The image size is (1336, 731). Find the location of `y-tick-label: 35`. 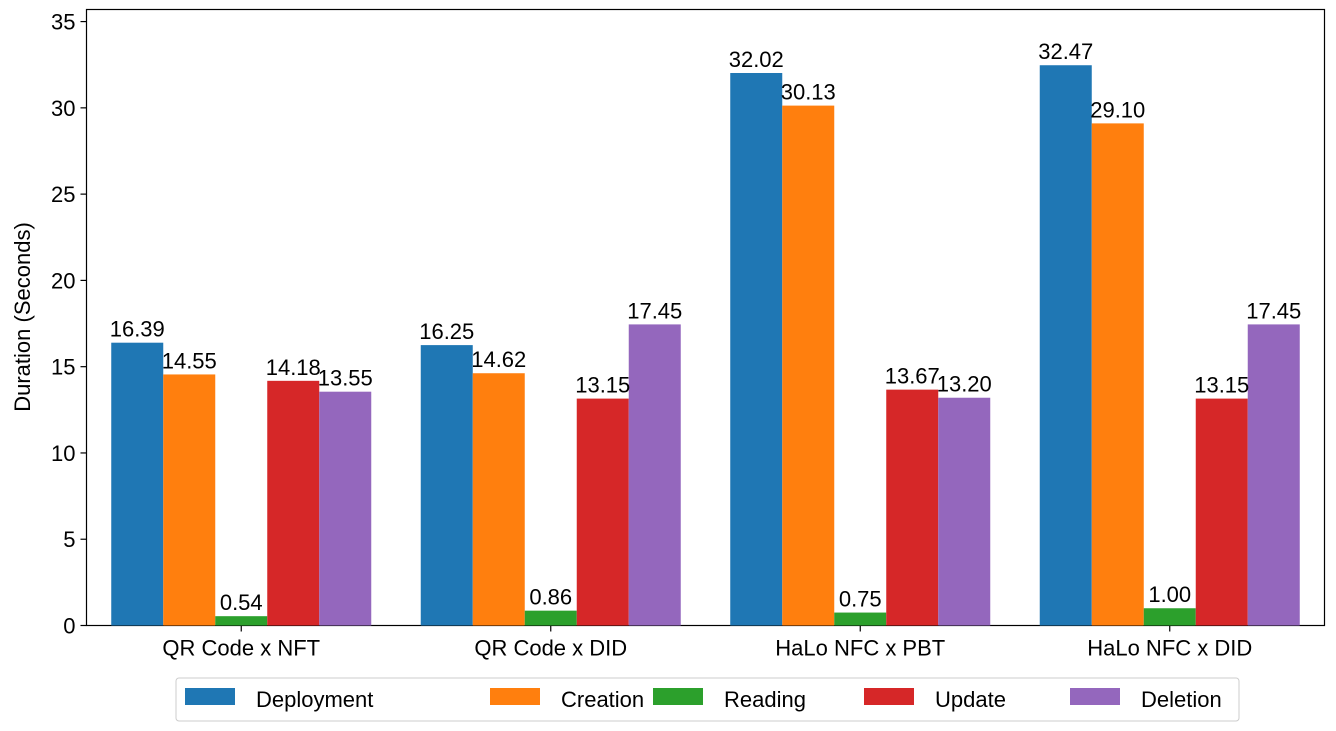

y-tick-label: 35 is located at coordinates (63, 22).